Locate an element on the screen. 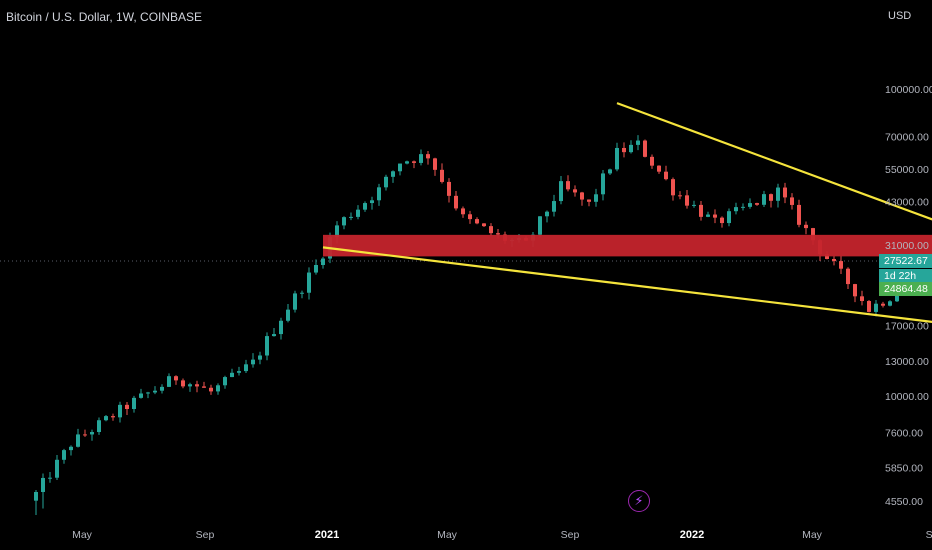 This screenshot has width=932, height=550. y-tick-label: 31000.00 is located at coordinates (907, 246).